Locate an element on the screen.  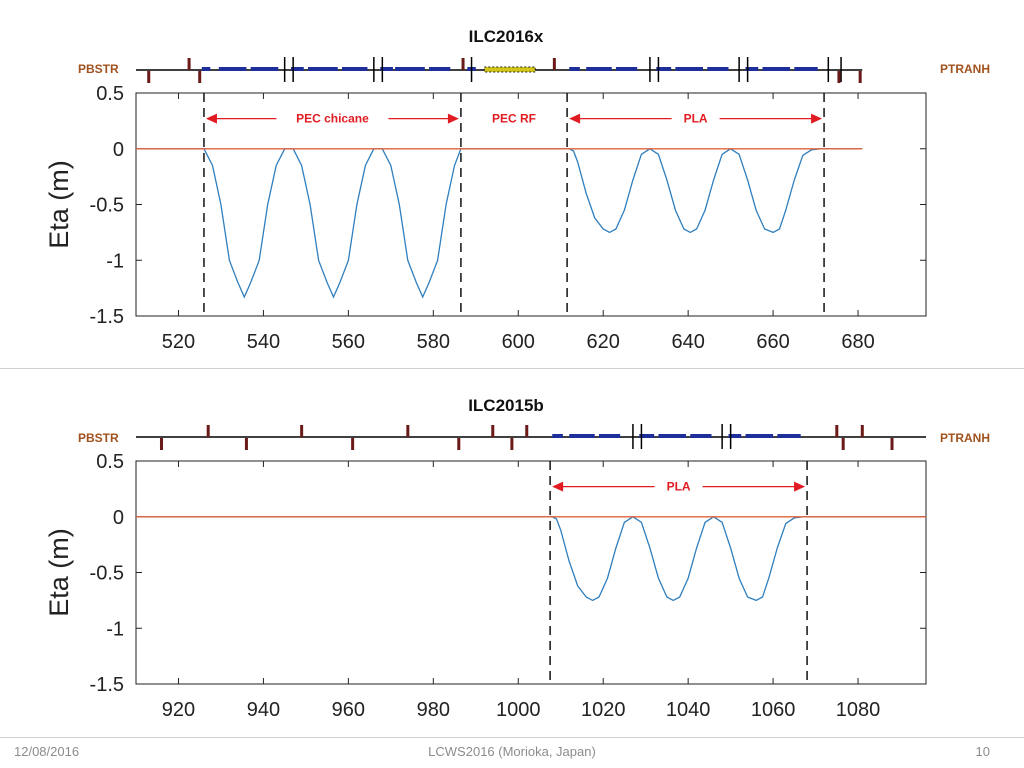
section-divider is located at coordinates (512, 368).